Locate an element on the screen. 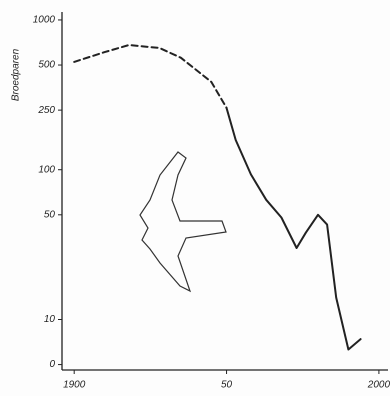  y-tick-label: 1000 is located at coordinates (44, 20).